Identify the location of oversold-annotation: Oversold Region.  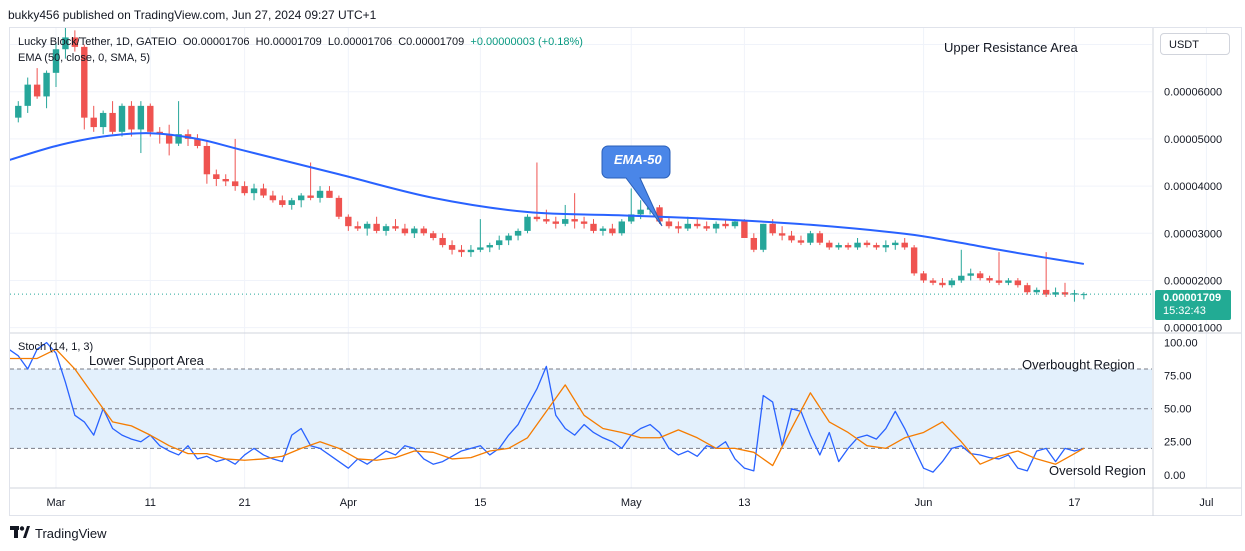
(1097, 470).